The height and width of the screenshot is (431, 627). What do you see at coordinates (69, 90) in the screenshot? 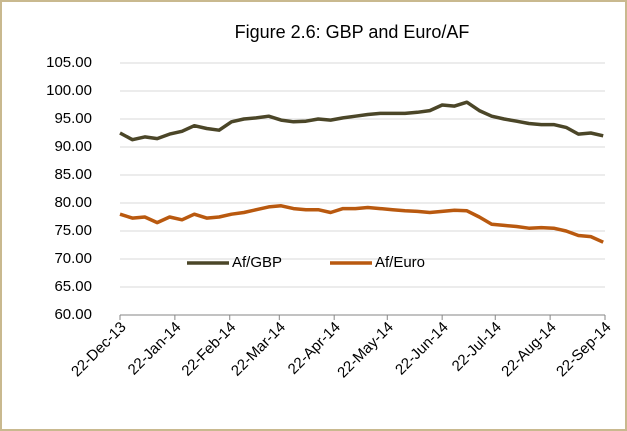
I see `y-tick-label: 100.00` at bounding box center [69, 90].